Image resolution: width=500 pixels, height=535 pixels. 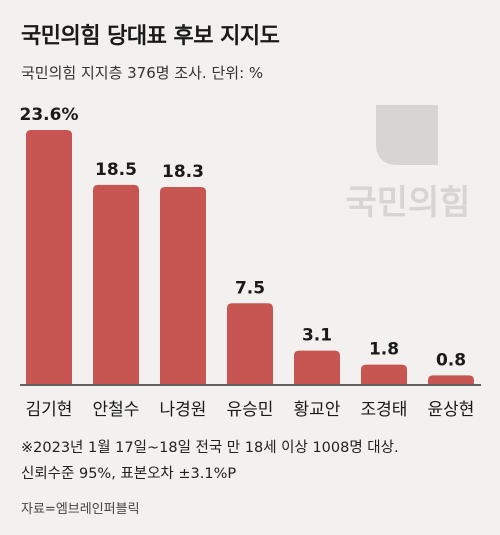 What do you see at coordinates (49, 115) in the screenshot?
I see `value-label-0: 23.6%` at bounding box center [49, 115].